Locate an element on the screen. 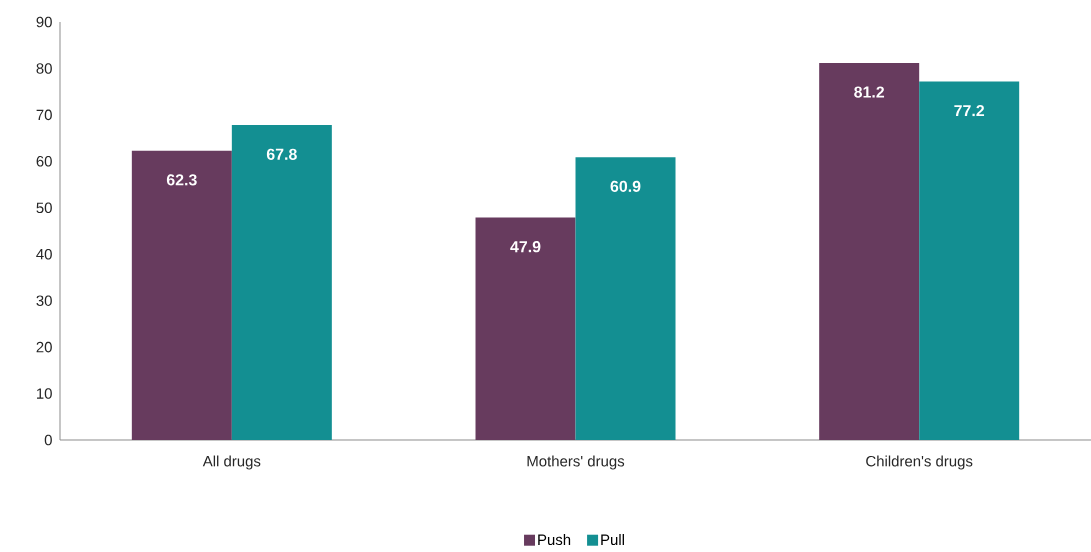 Image resolution: width=1091 pixels, height=552 pixels. y-tick-label: 20 is located at coordinates (44, 347).